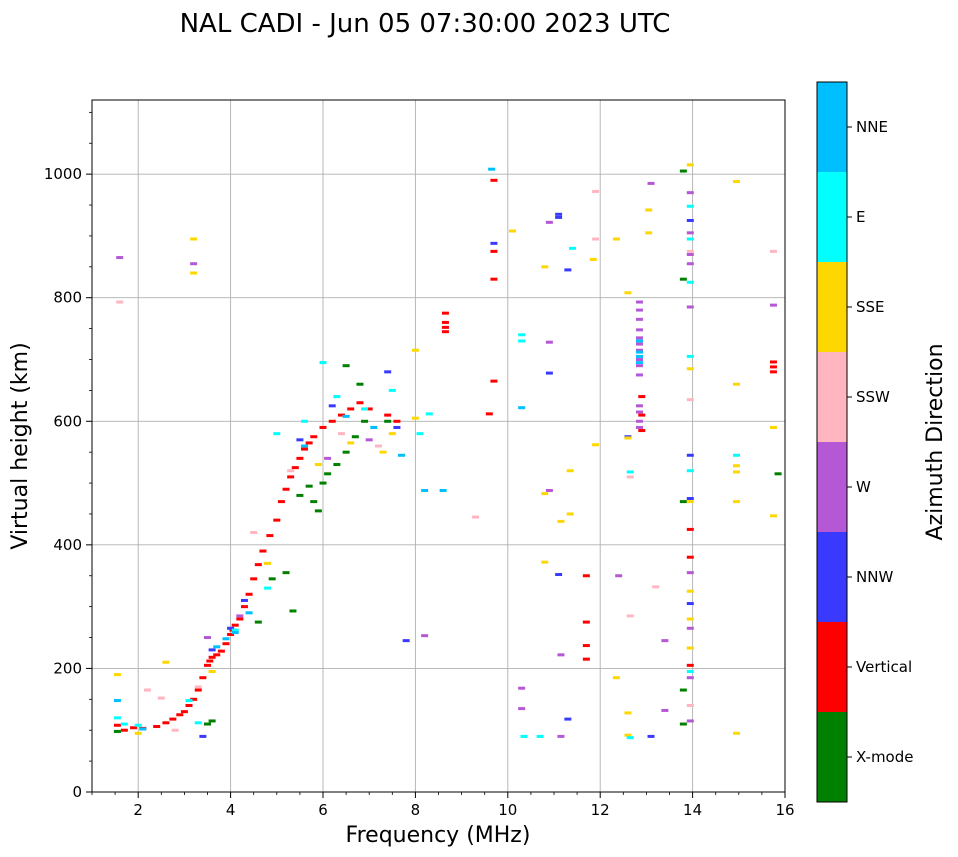  What do you see at coordinates (20, 445) in the screenshot?
I see `y-axis-label: Virtual height (km)` at bounding box center [20, 445].